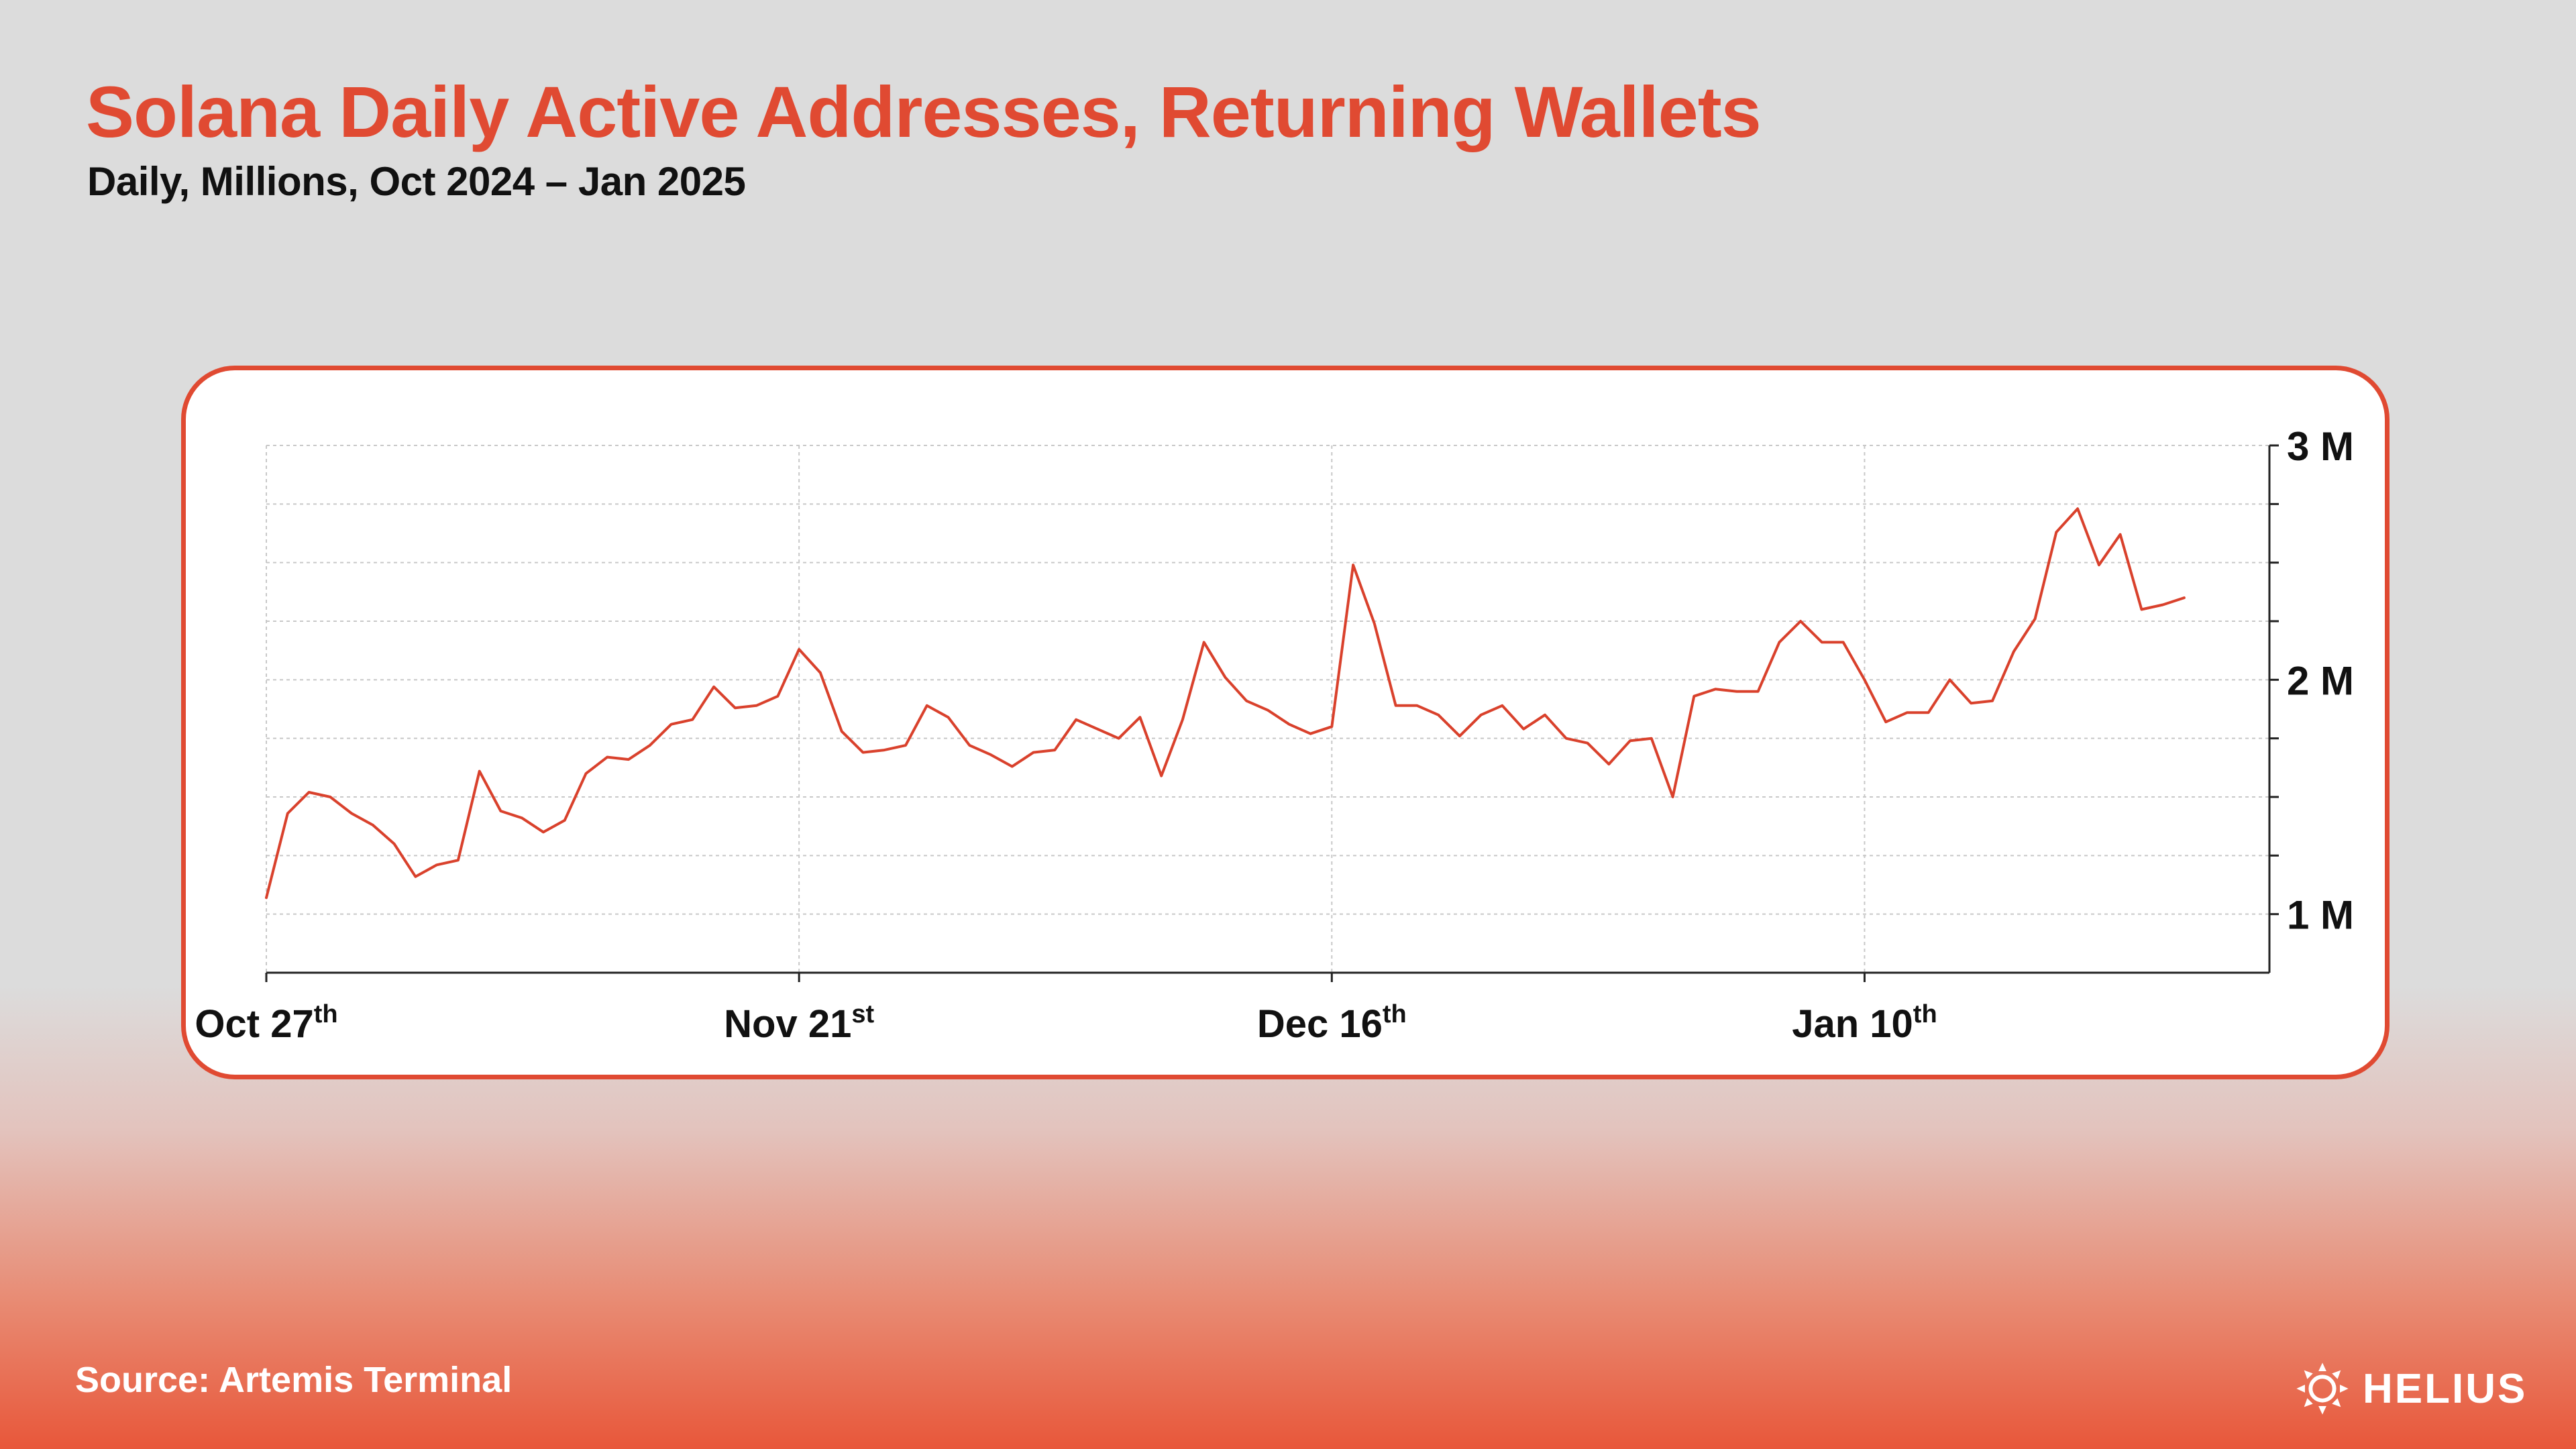 This screenshot has width=2576, height=1449. Describe the element at coordinates (1864, 1023) in the screenshot. I see `x-tick-label: Jan 10th` at that location.